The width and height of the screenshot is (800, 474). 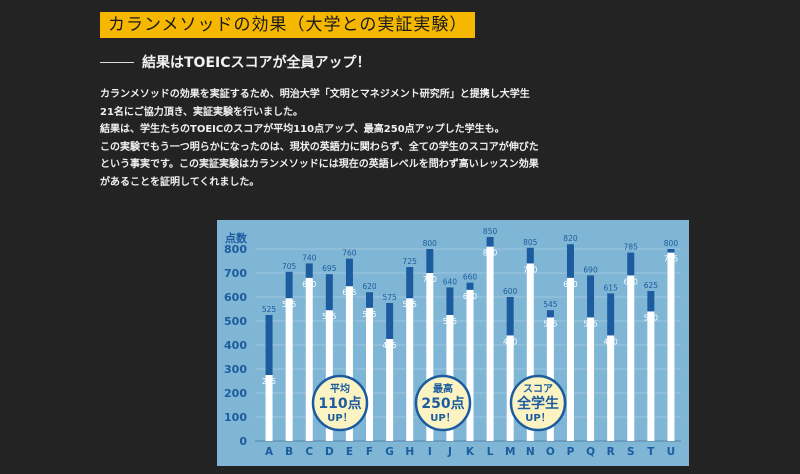 I want to click on bar-before-I, so click(x=430, y=357).